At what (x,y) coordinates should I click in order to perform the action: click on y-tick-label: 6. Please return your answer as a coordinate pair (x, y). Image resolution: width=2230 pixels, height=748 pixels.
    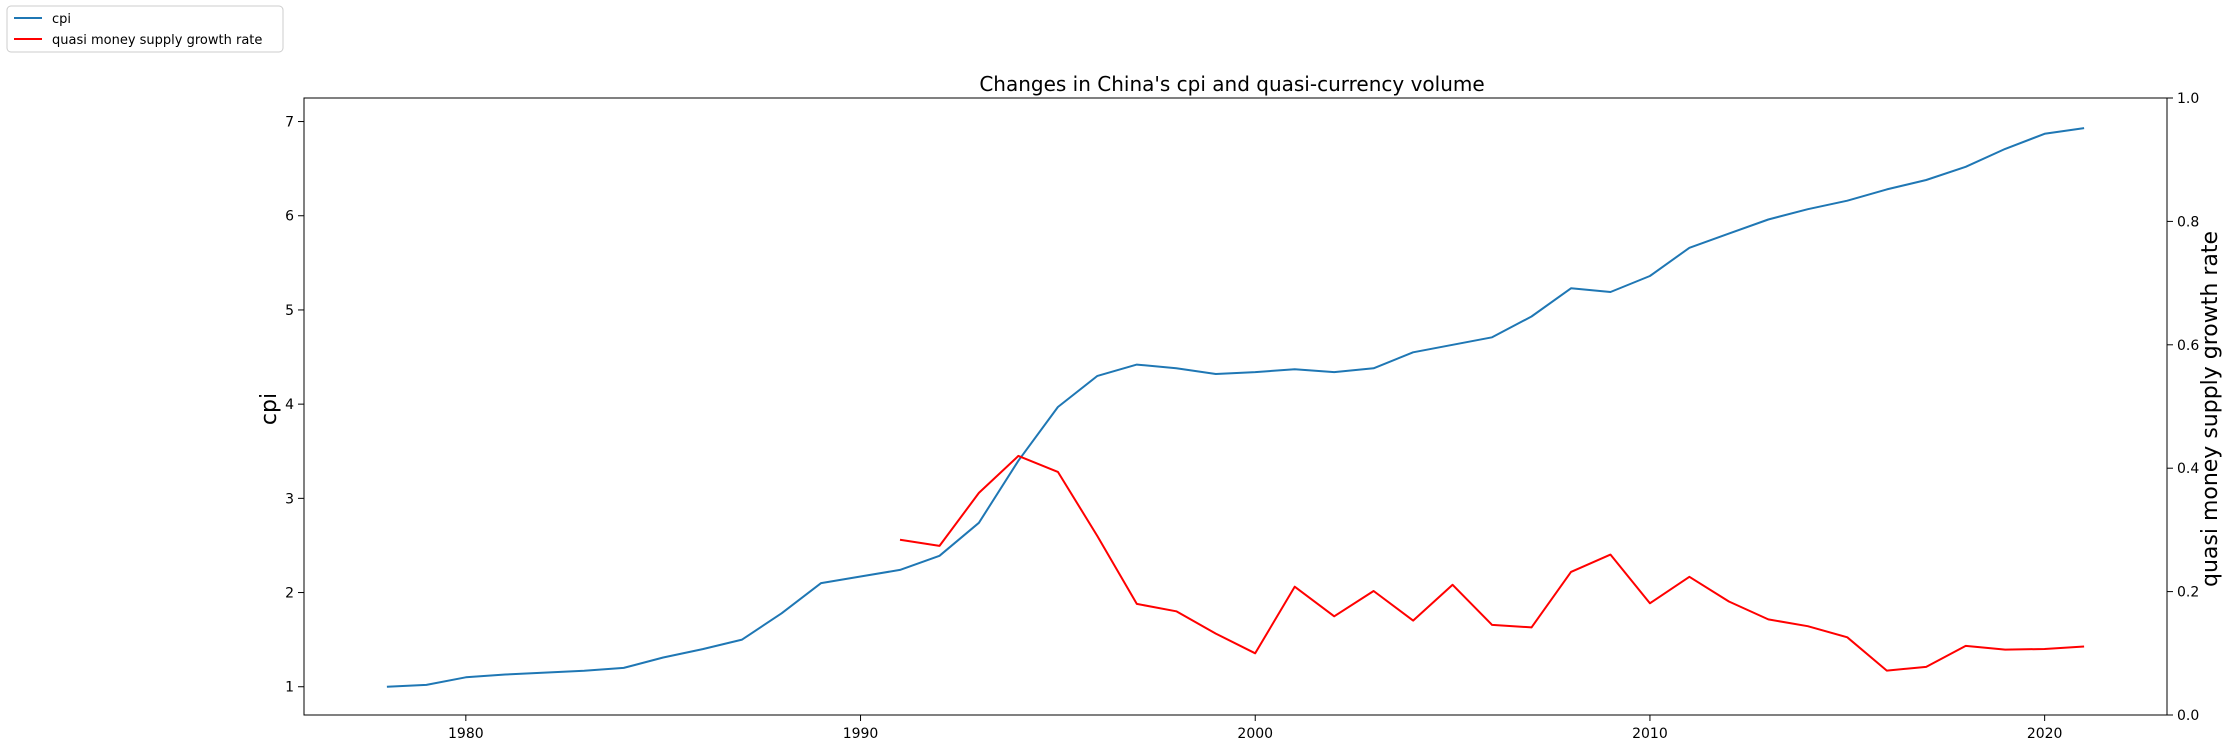
    Looking at the image, I should click on (289, 217).